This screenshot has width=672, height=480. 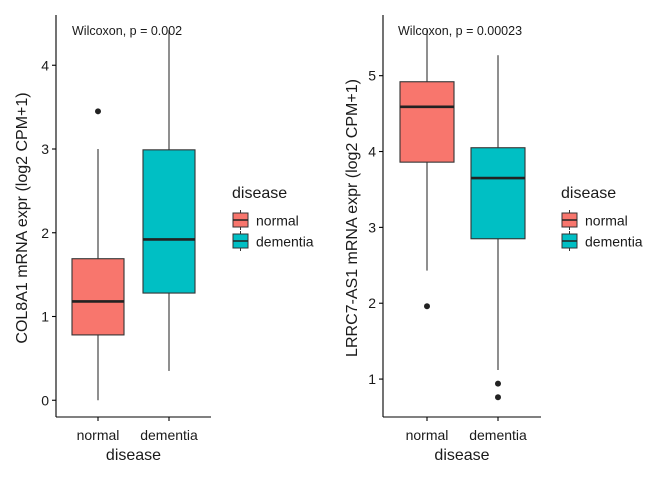 What do you see at coordinates (22, 217) in the screenshot?
I see `y-axis-title: COL8A1 mRNA expr (log2 CPM+1)` at bounding box center [22, 217].